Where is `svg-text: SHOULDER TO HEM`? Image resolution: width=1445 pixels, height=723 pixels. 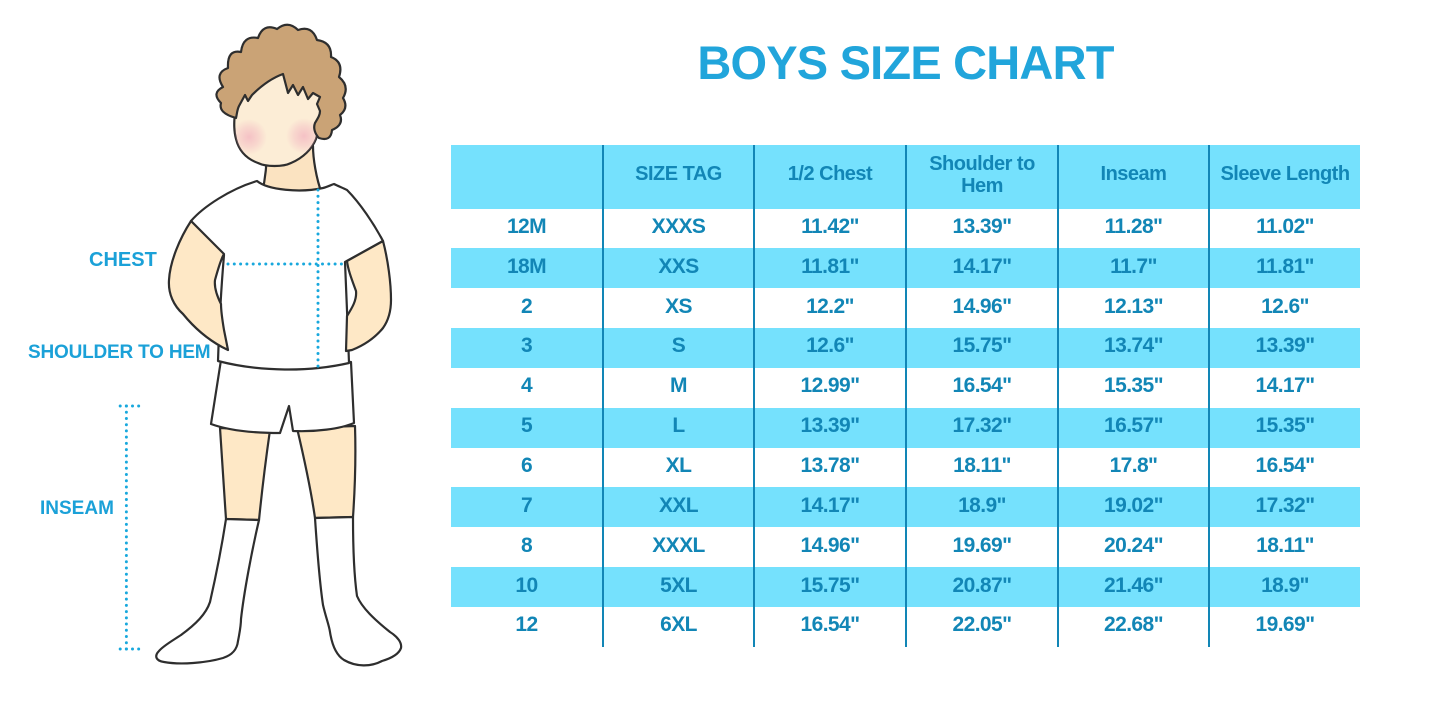
svg-text: SHOULDER TO HEM is located at coordinates (119, 352).